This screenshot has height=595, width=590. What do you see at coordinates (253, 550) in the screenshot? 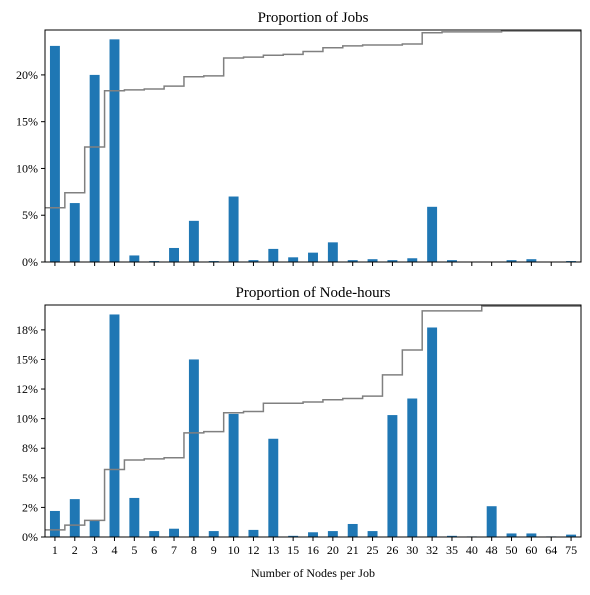
I see `node-hours-xtick-label-12: 12` at bounding box center [253, 550].